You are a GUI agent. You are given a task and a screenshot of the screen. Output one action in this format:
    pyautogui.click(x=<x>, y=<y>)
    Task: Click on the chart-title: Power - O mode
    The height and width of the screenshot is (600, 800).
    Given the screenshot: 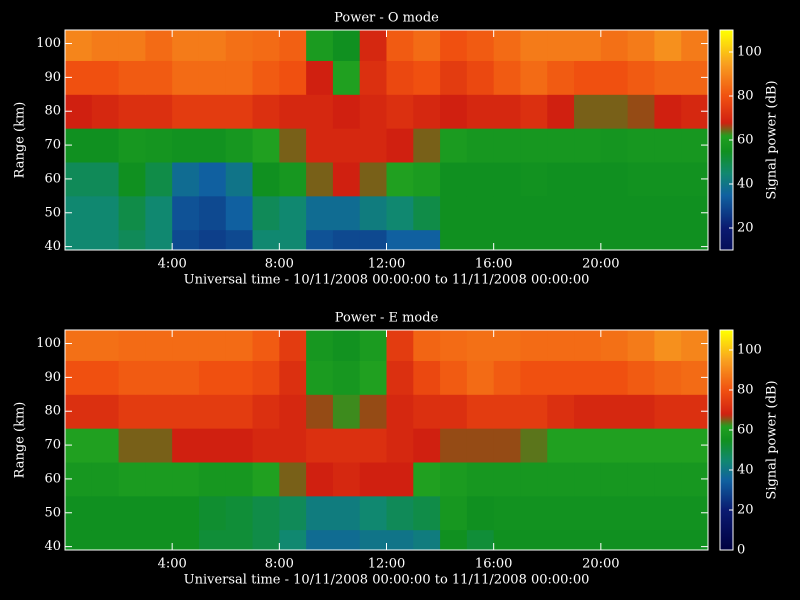 What is the action you would take?
    pyautogui.click(x=386, y=18)
    